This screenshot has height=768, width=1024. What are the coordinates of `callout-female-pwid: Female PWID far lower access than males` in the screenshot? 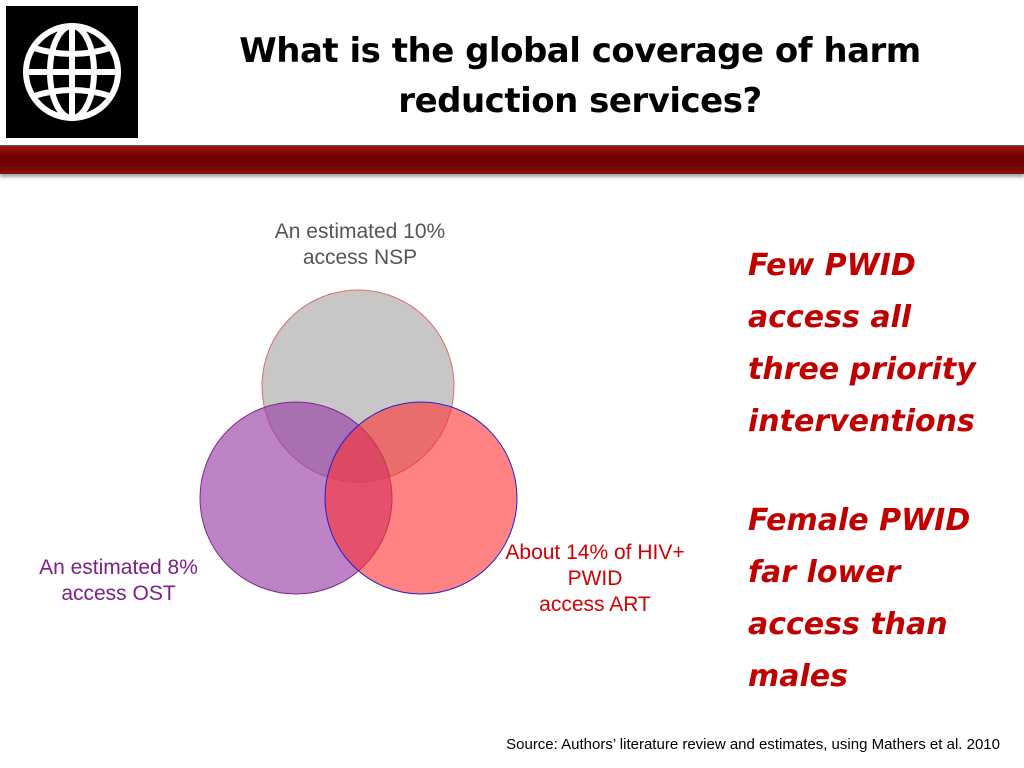 It's located at (878, 599).